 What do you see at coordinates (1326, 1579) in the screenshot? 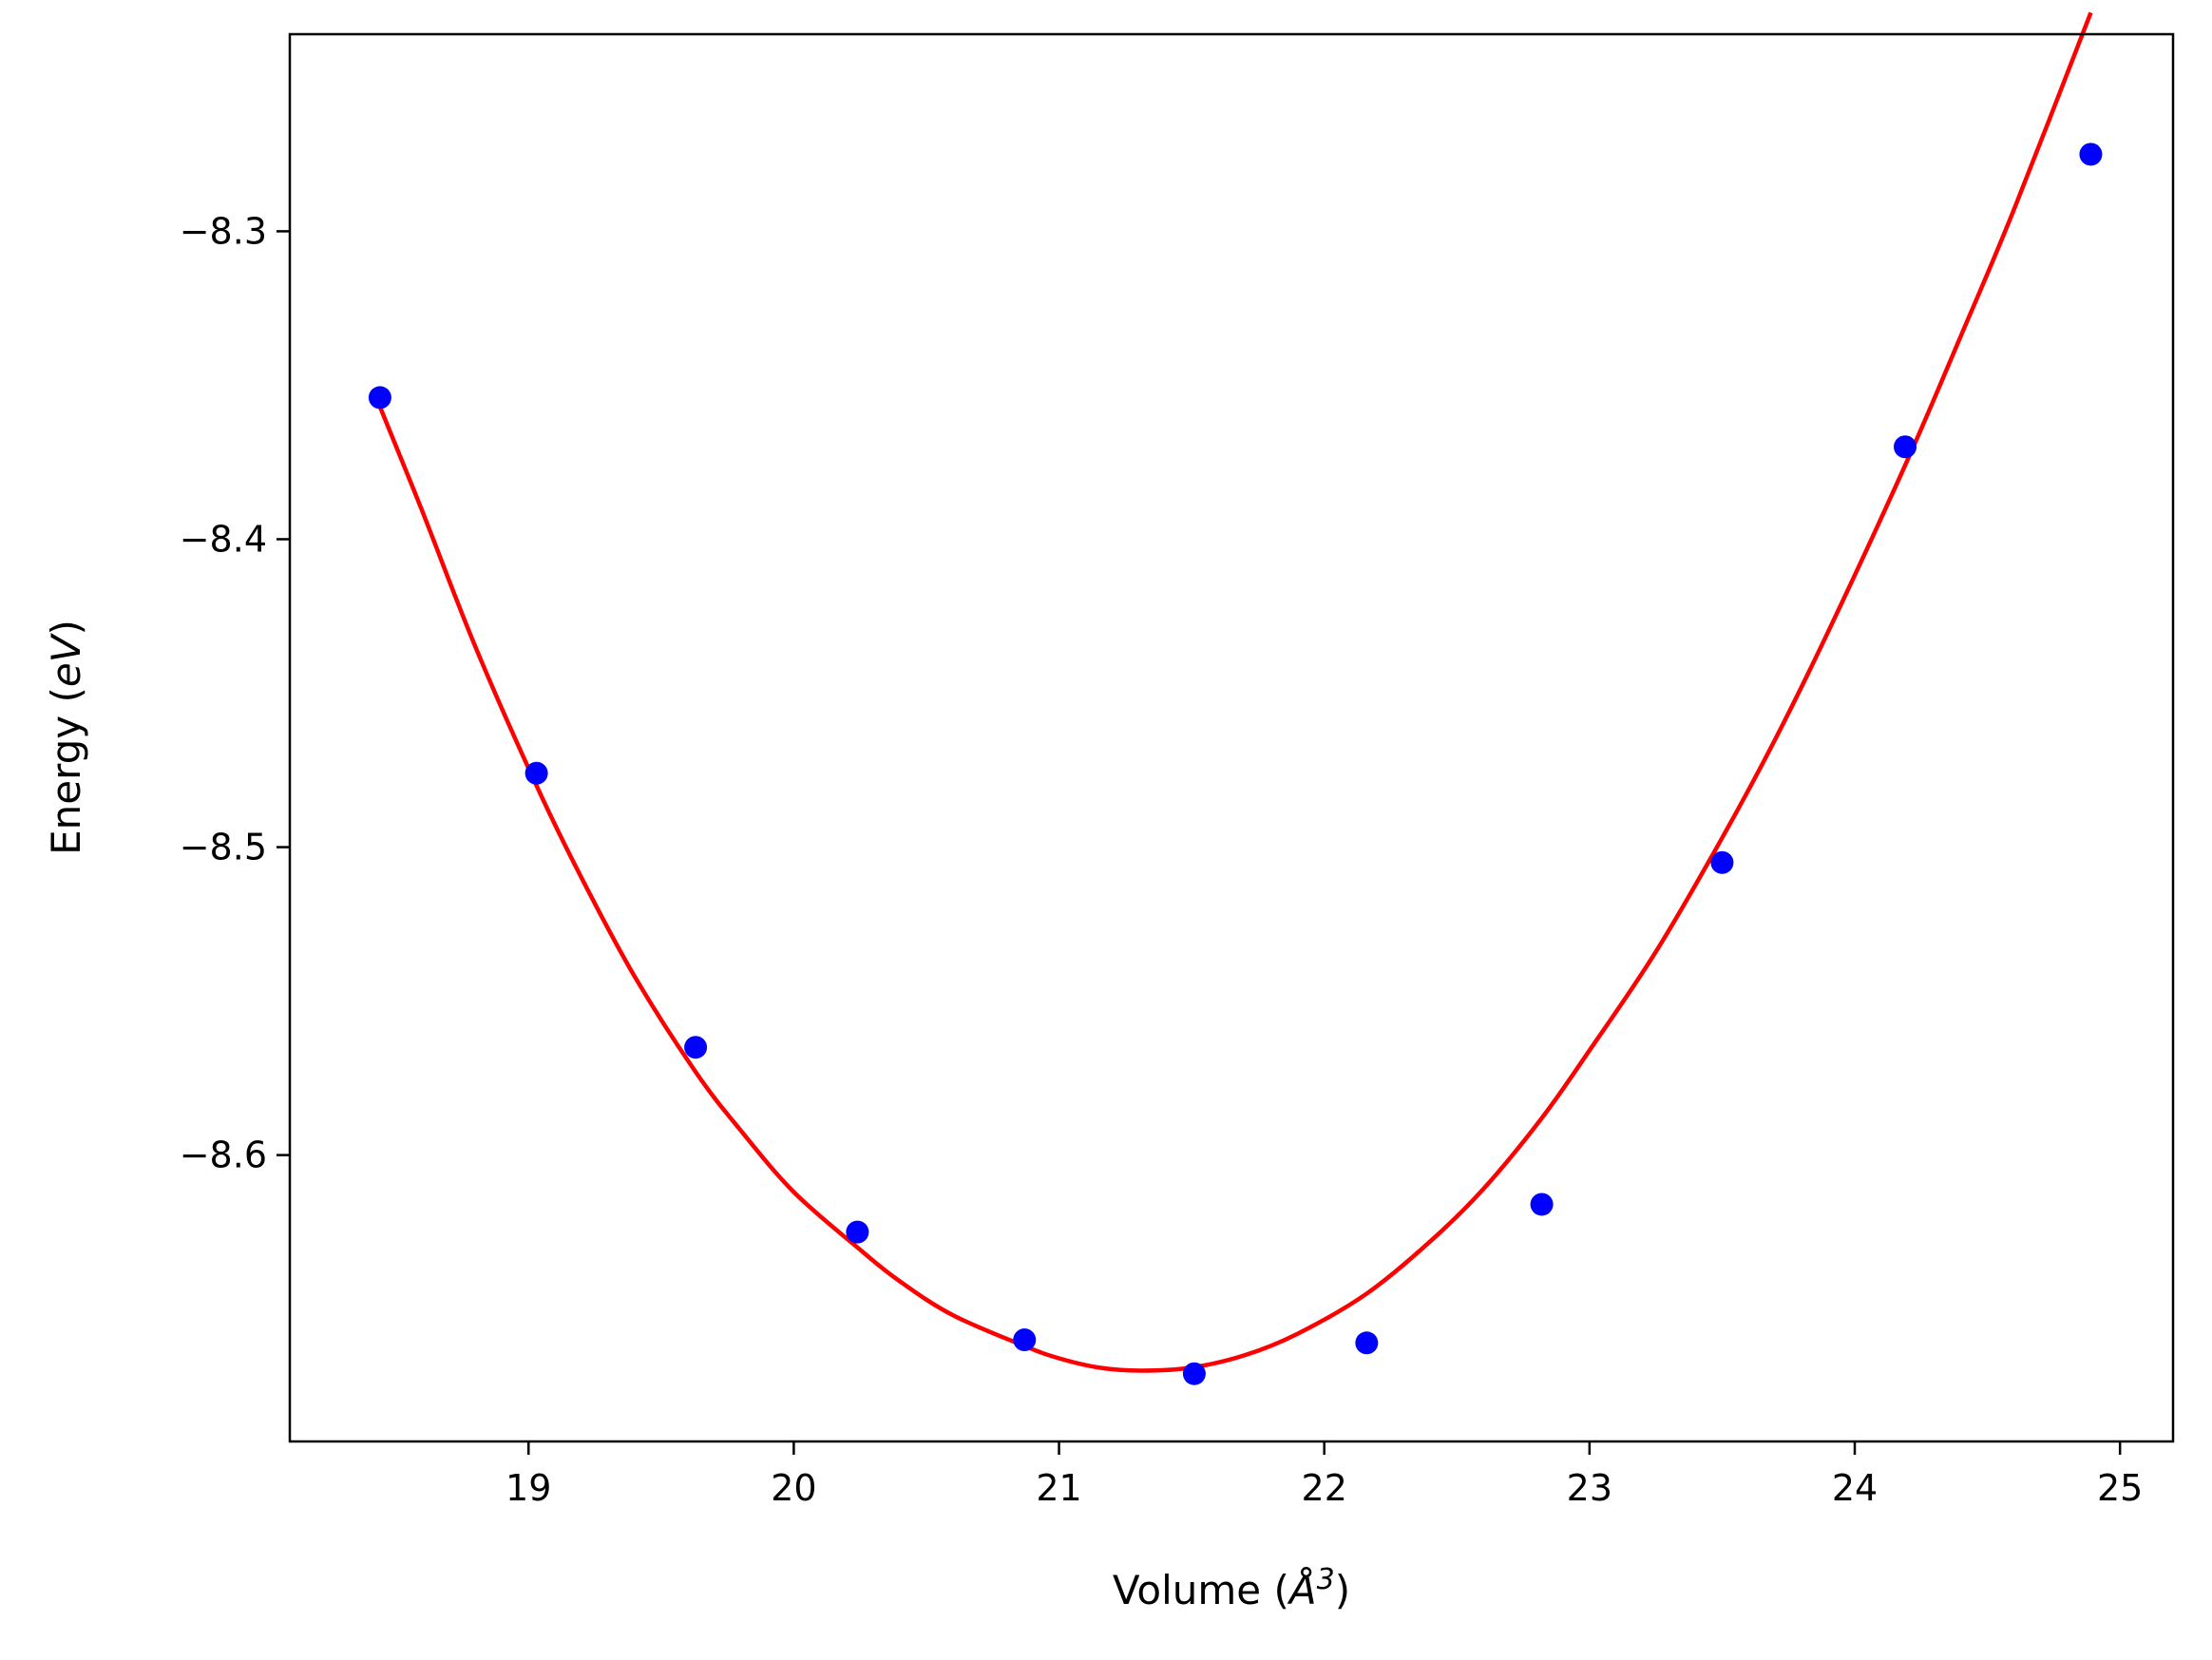
I see `x-axis-label-power: 3` at bounding box center [1326, 1579].